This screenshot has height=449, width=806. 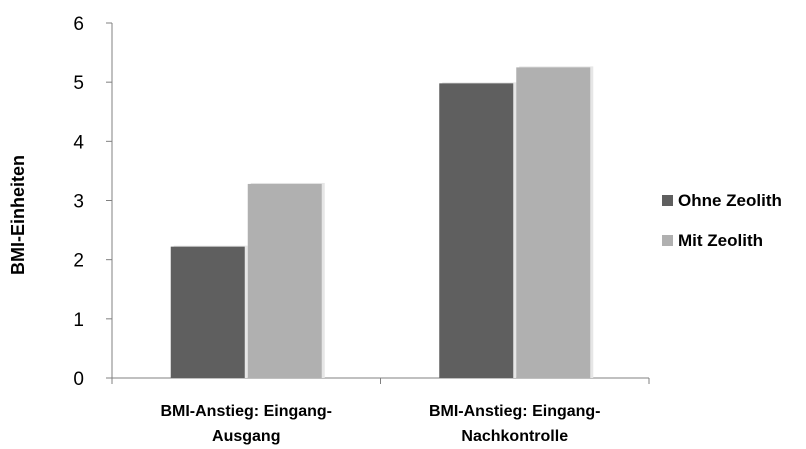 I want to click on y-tick-label: 2, so click(x=78, y=261).